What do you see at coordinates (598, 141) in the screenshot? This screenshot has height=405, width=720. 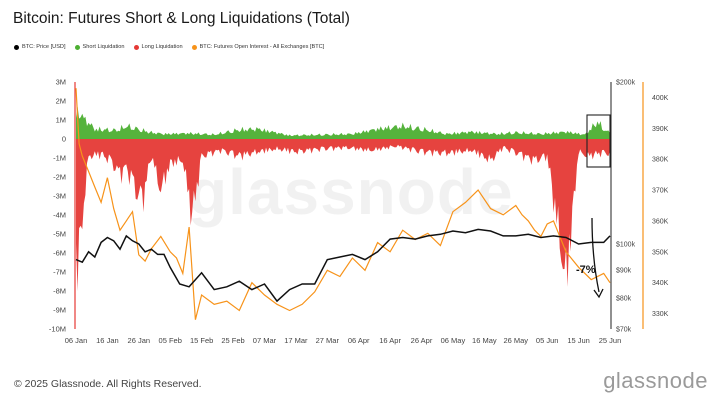 I see `highlight-box` at bounding box center [598, 141].